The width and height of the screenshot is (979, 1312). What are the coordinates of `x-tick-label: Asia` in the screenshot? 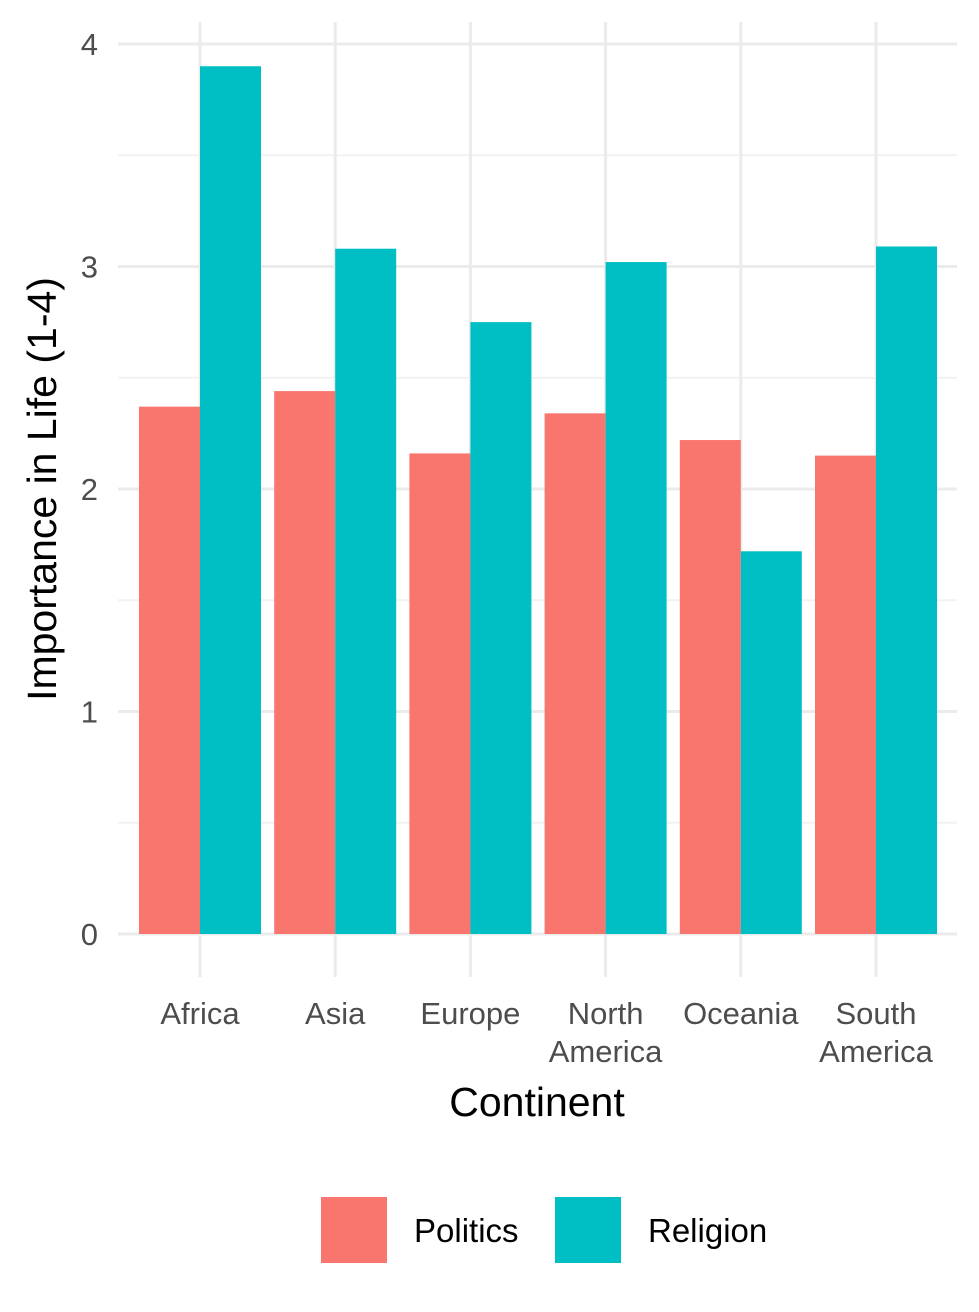 It's located at (335, 1013).